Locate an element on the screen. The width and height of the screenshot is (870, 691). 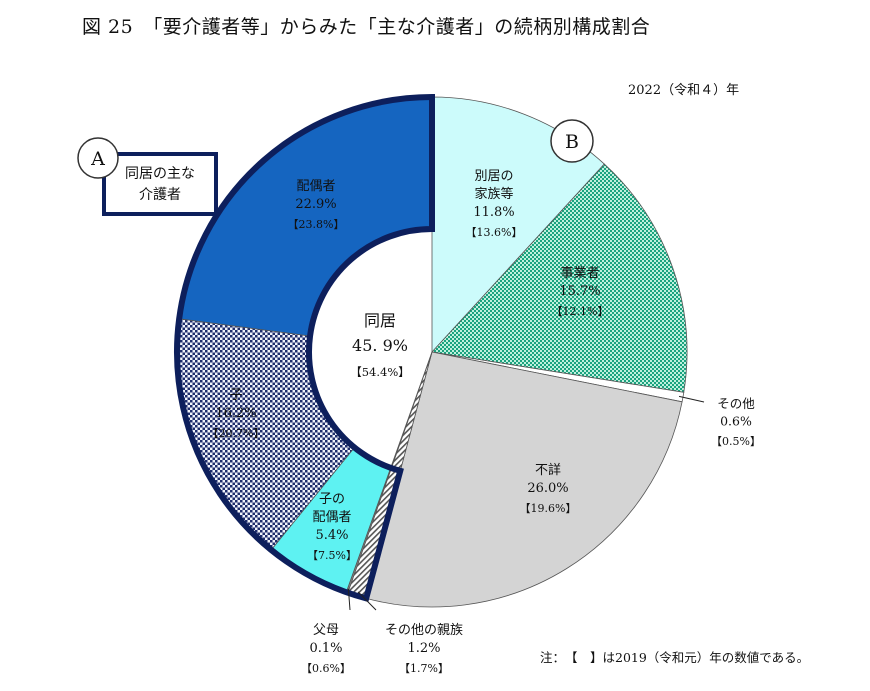
slice-prev-text: 【7.5%】 is located at coordinates (332, 555).